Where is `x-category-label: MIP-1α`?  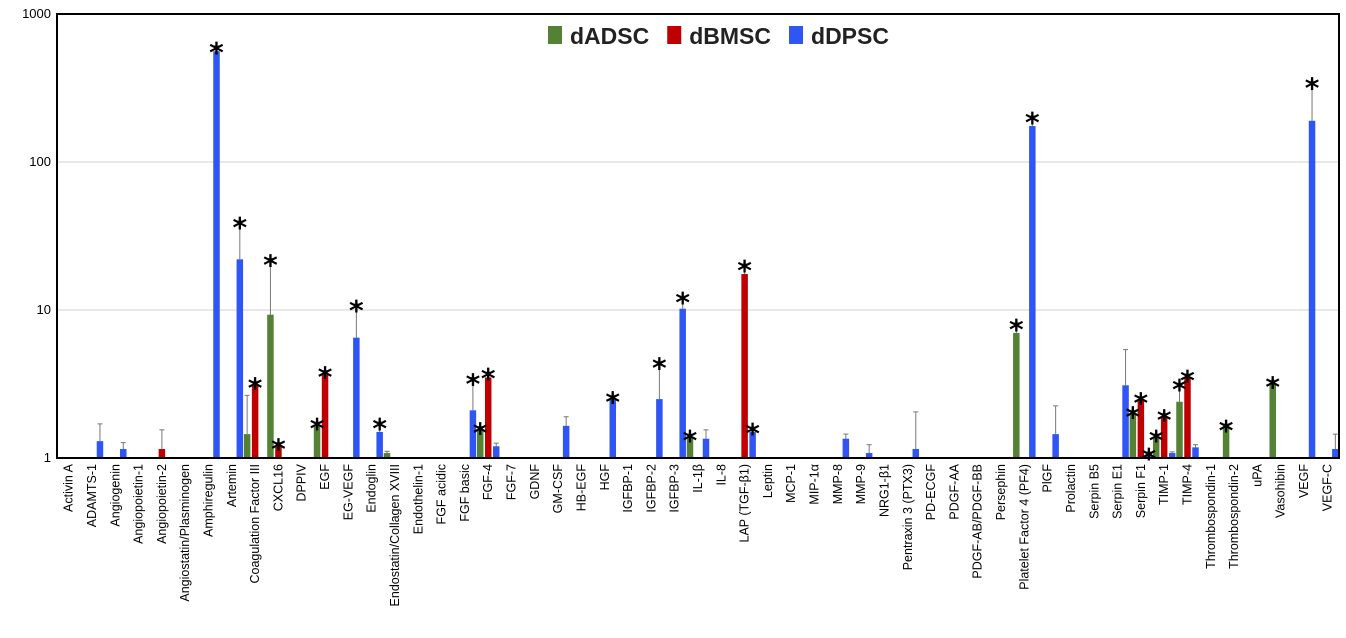
x-category-label: MIP-1α is located at coordinates (815, 484).